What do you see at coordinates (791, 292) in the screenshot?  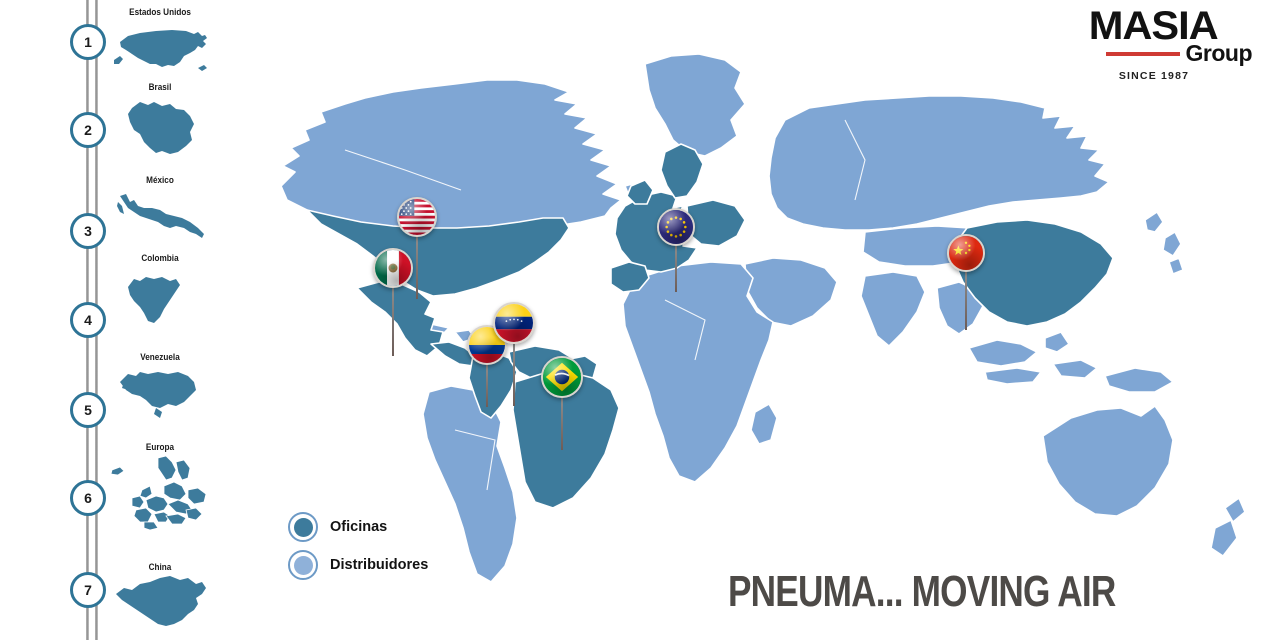 I see `middle-east-land` at bounding box center [791, 292].